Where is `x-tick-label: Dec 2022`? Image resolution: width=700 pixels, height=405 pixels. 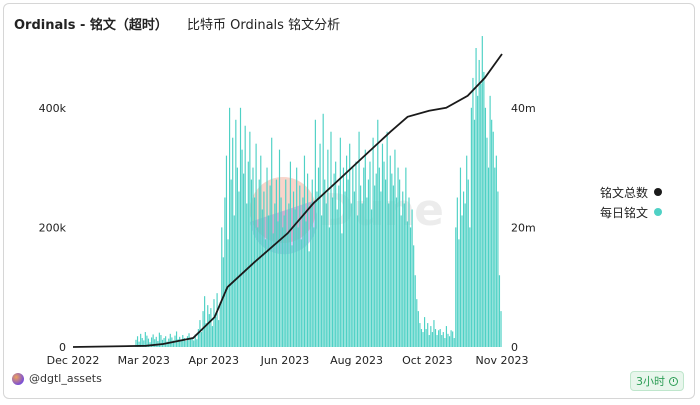
x-tick-label: Dec 2022 is located at coordinates (73, 360).